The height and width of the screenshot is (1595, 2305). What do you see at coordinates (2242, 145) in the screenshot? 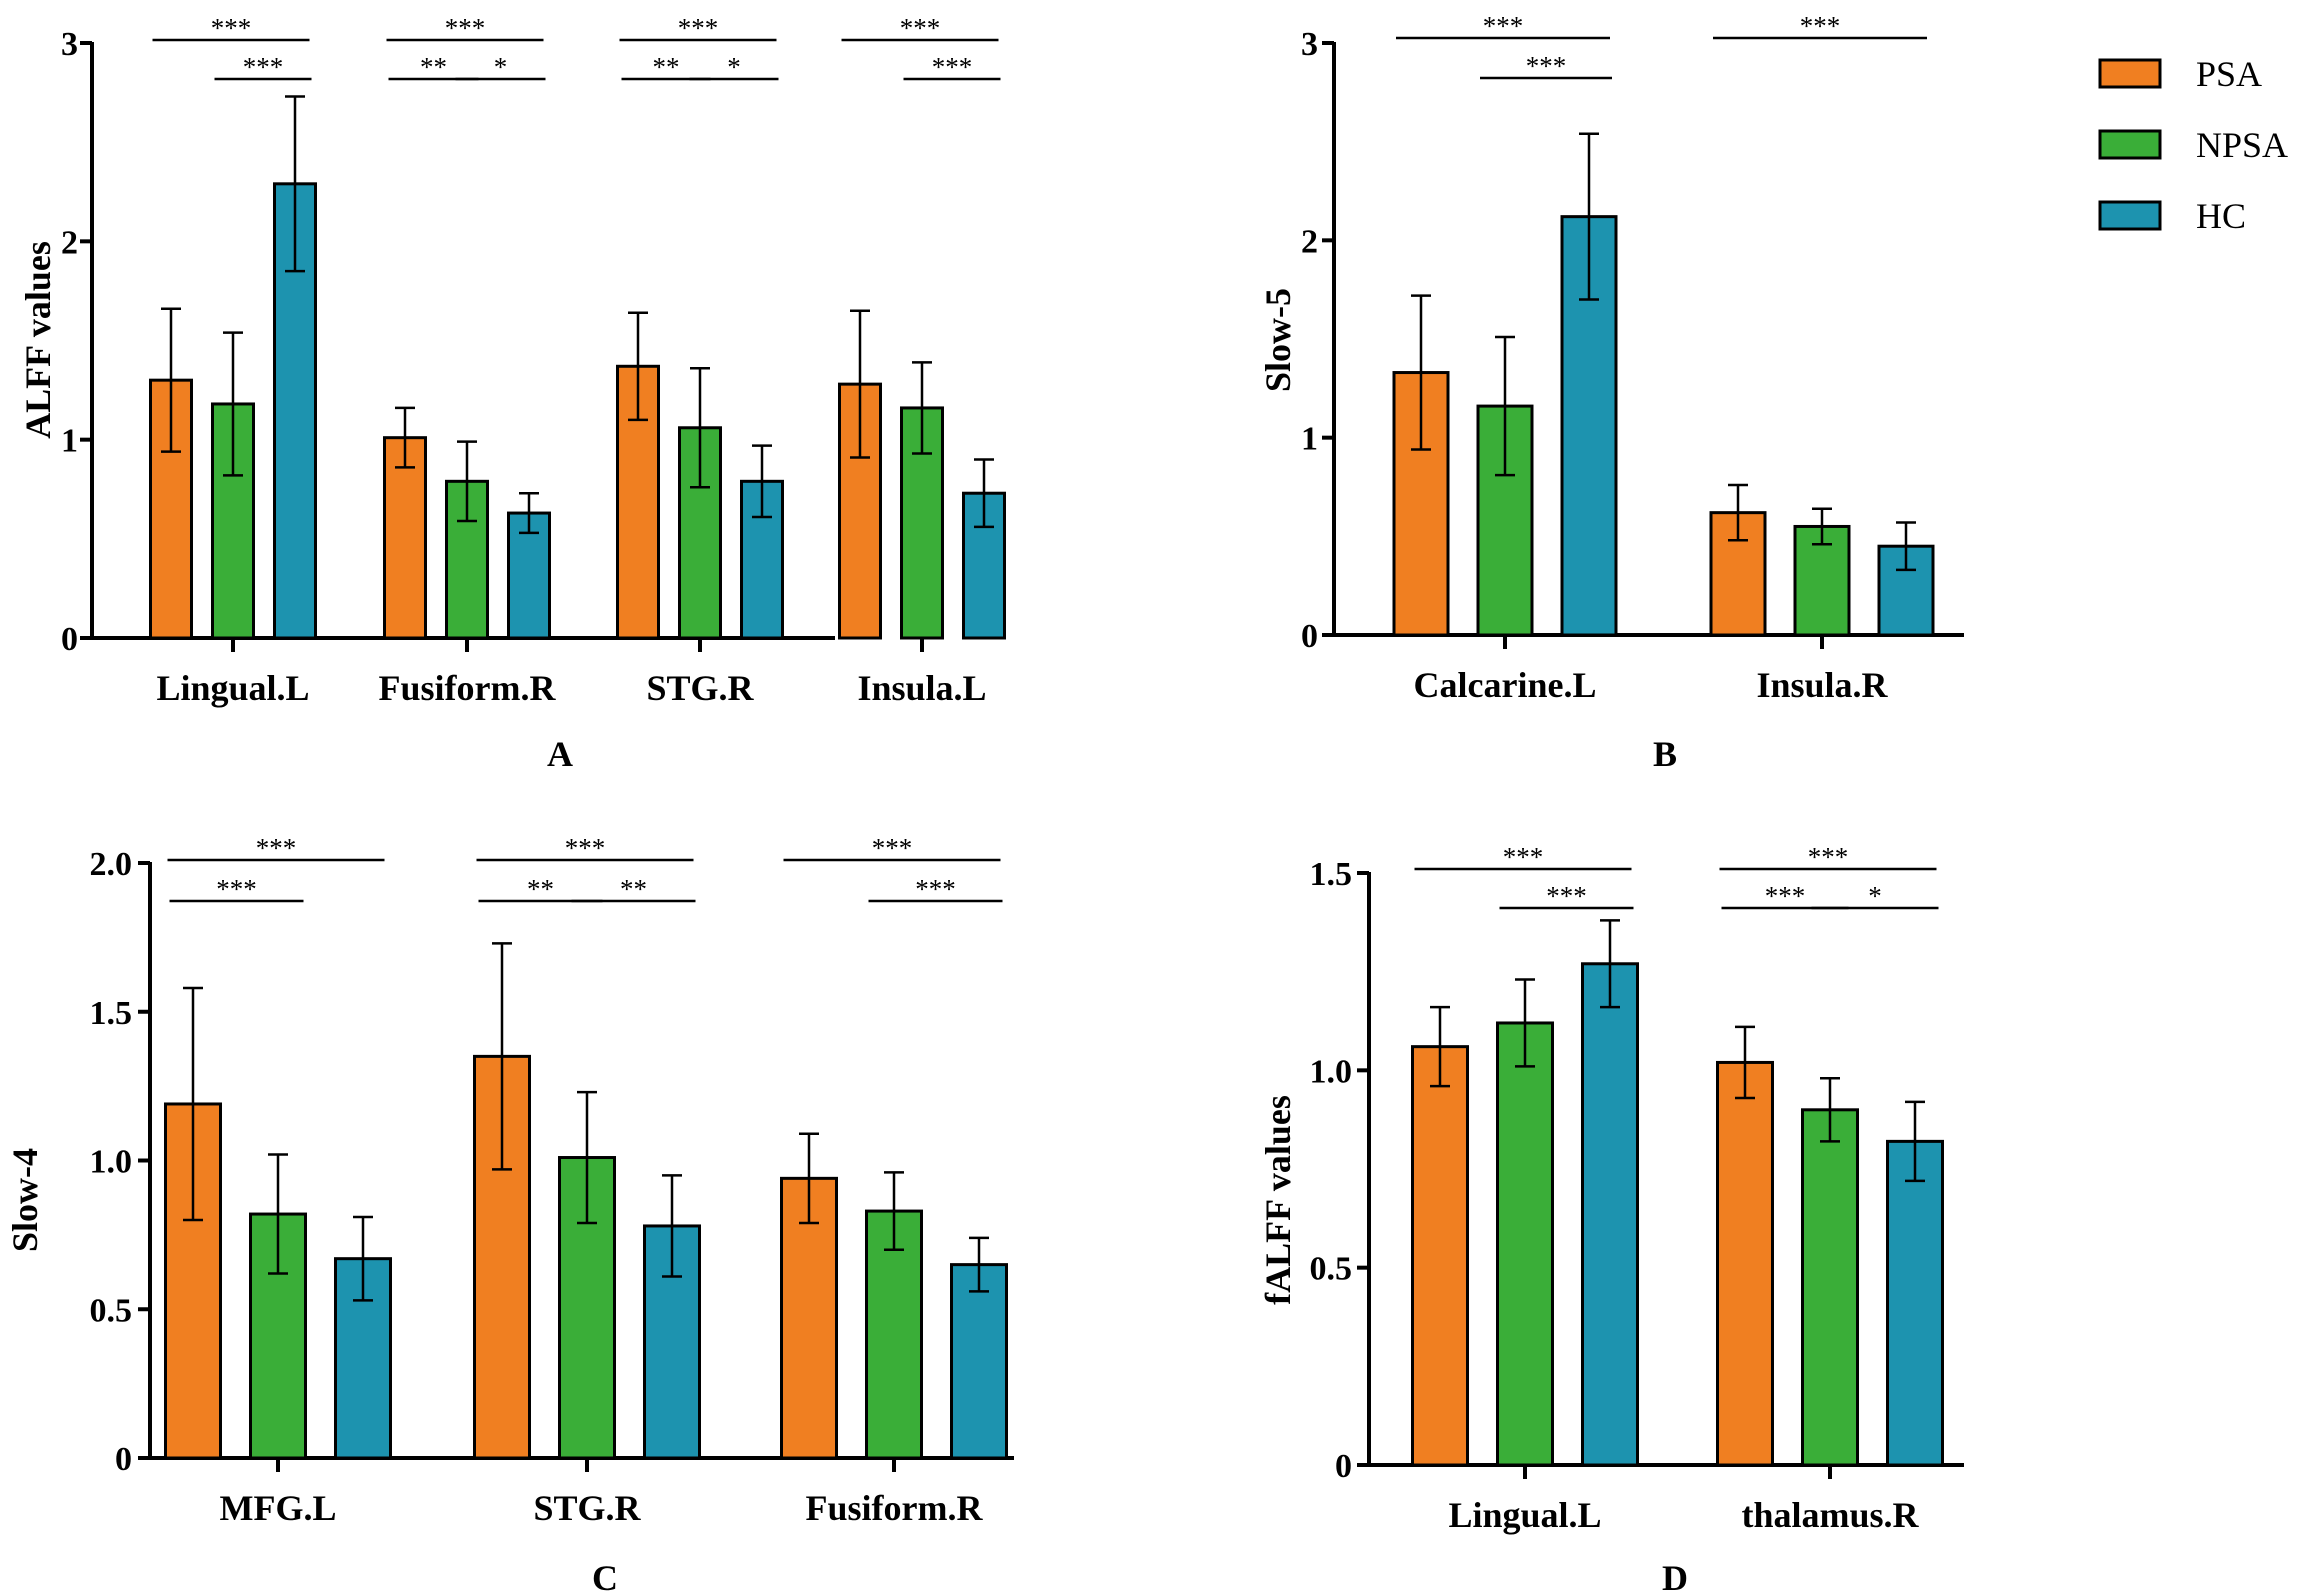
I see `legend-label-npsa: NPSA` at bounding box center [2242, 145].